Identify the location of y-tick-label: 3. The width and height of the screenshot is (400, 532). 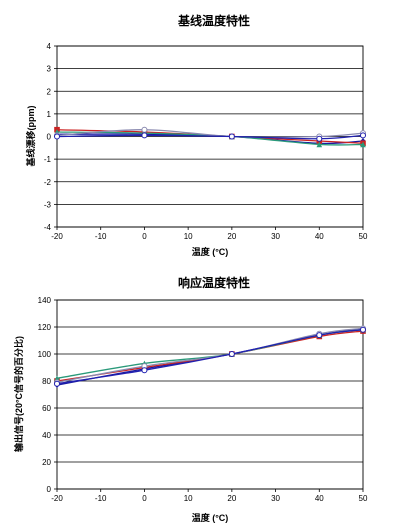
(49, 69).